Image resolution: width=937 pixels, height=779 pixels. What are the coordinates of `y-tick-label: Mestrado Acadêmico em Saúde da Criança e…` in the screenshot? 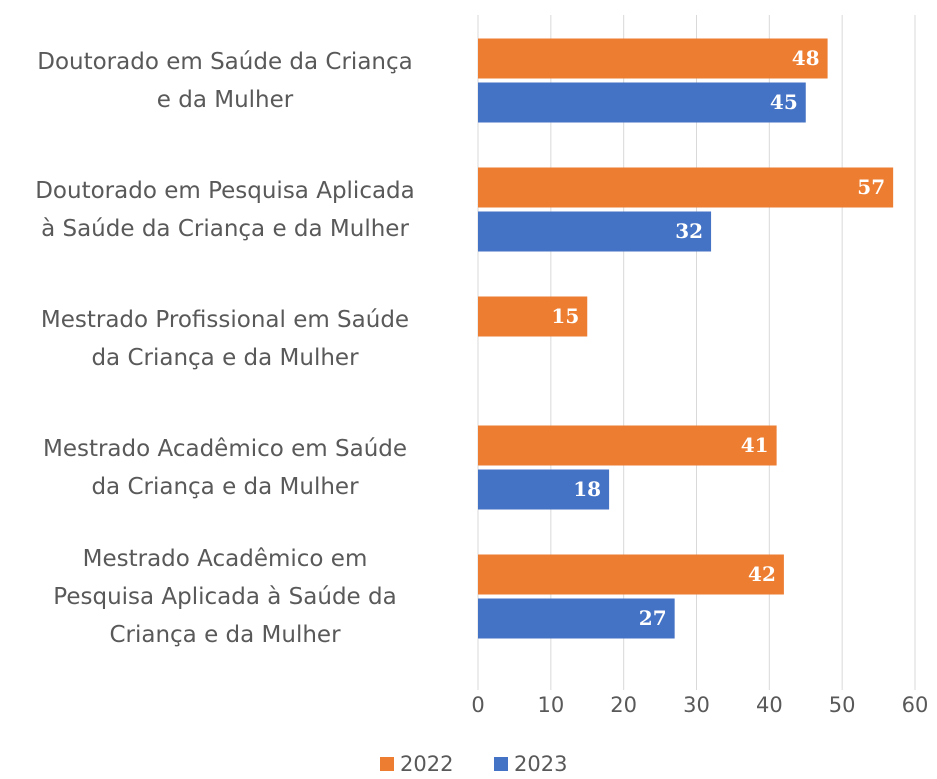 It's located at (225, 467).